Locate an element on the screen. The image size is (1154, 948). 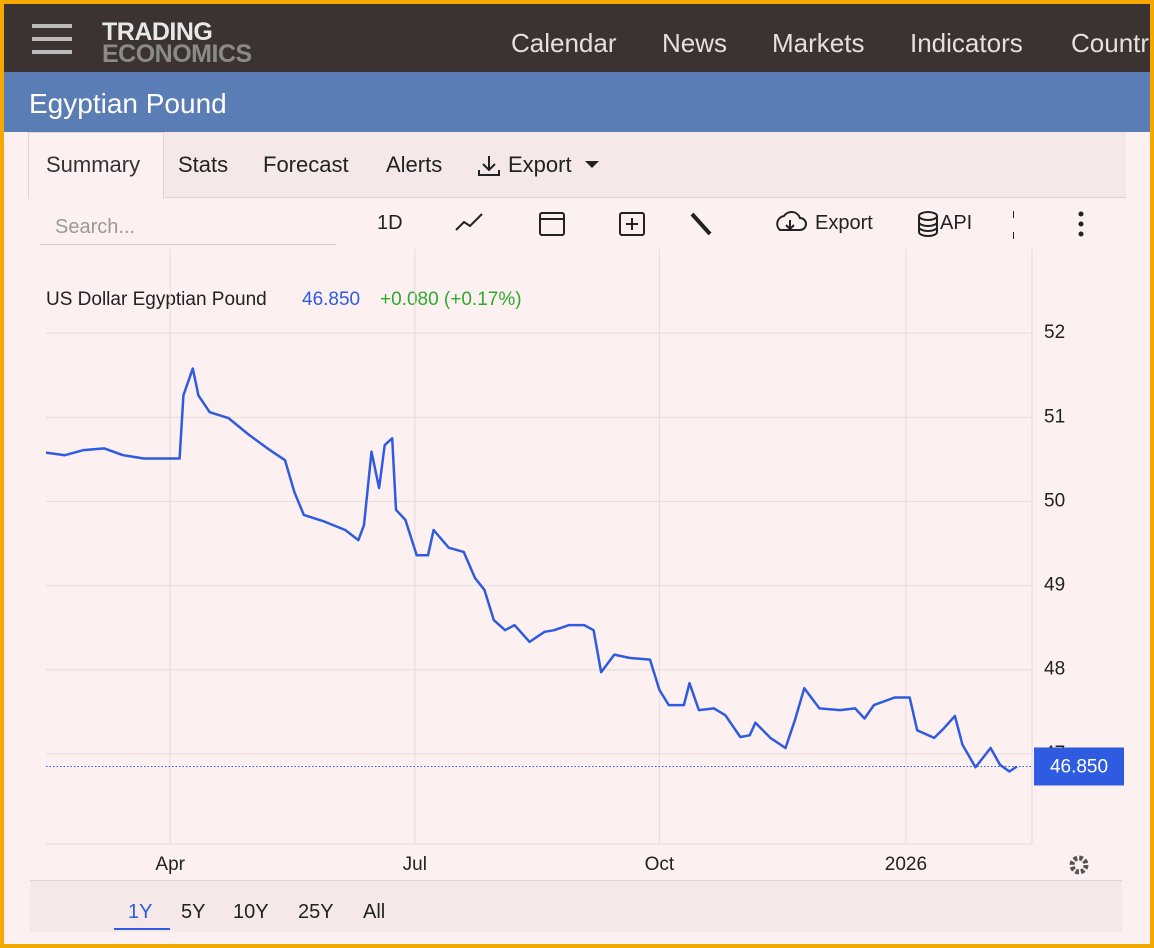
brand-top: TRADING is located at coordinates (157, 32).